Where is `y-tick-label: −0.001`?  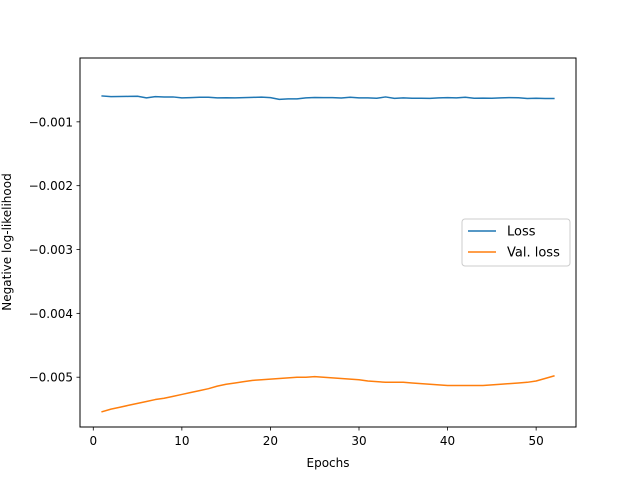 y-tick-label: −0.001 is located at coordinates (51, 122).